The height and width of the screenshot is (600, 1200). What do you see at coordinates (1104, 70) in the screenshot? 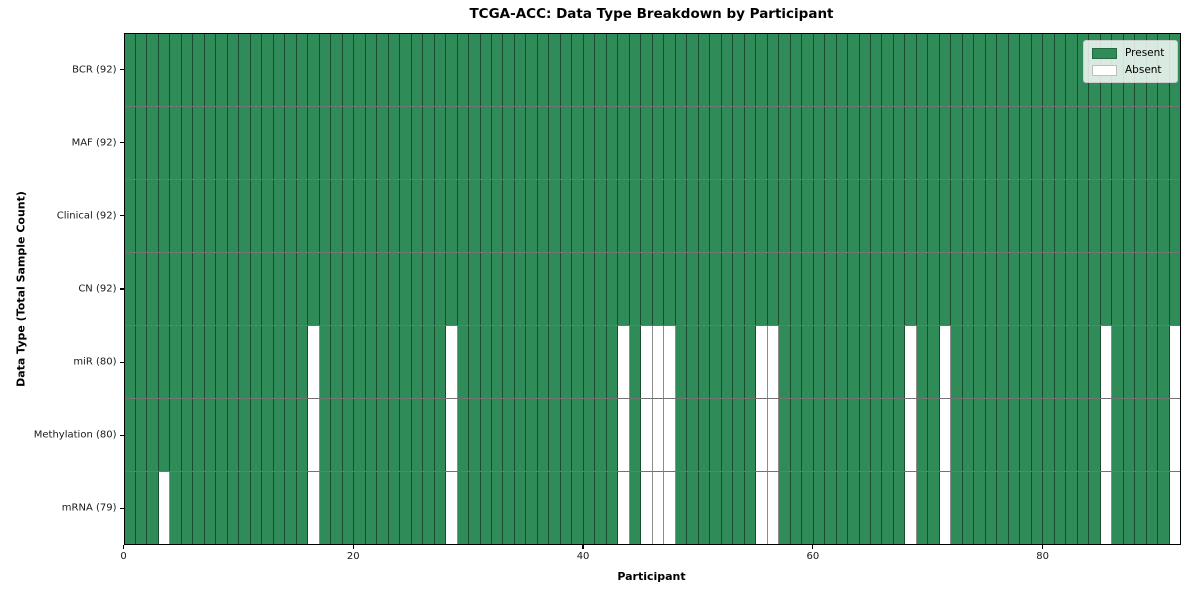
I see `legend-swatch-absent-icon` at bounding box center [1104, 70].